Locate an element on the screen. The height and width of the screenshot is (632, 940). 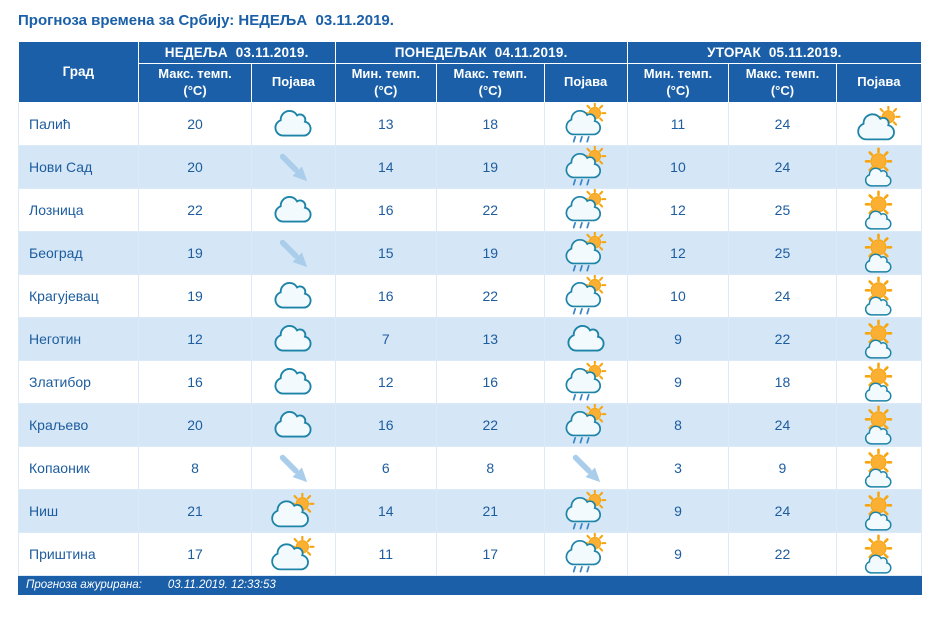
day3-max-temp: 9 is located at coordinates (782, 467).